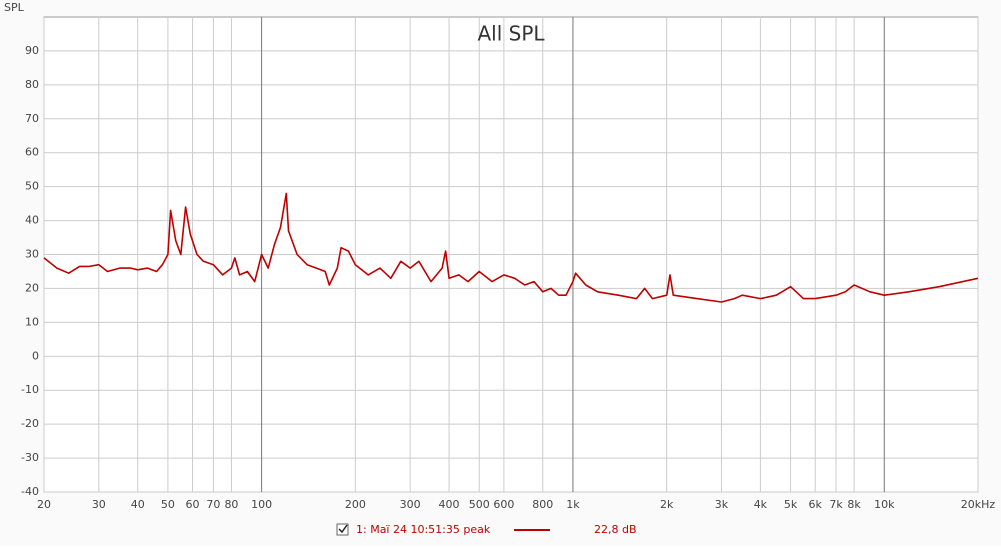 Image resolution: width=1001 pixels, height=549 pixels. What do you see at coordinates (30, 389) in the screenshot?
I see `y-tick-label: -10` at bounding box center [30, 389].